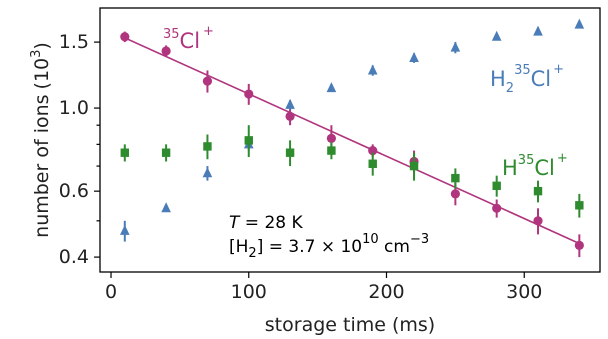 This screenshot has width=608, height=339. I want to click on x-tick-label: 0, so click(111, 292).